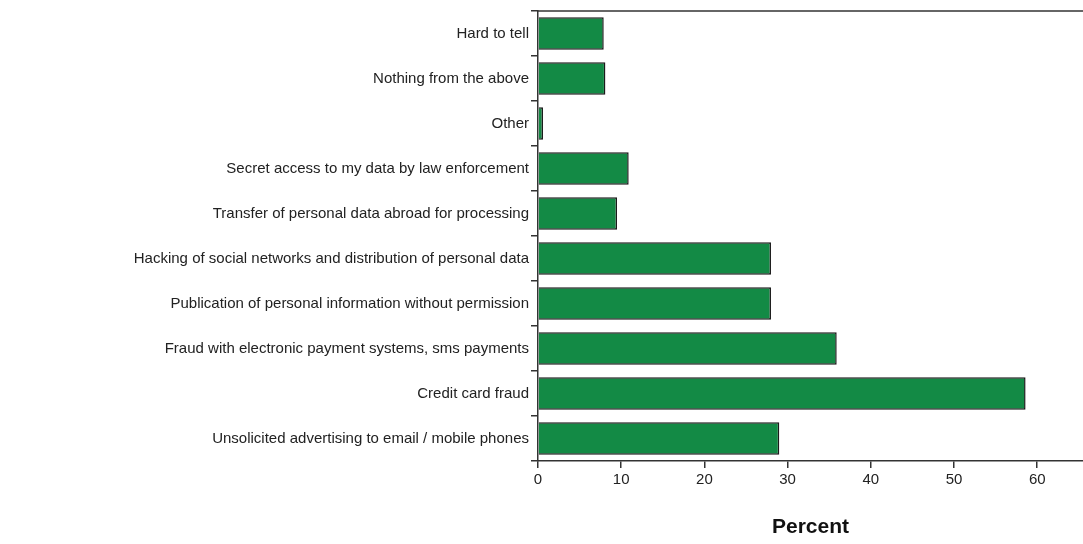 Image resolution: width=1083 pixels, height=544 pixels. What do you see at coordinates (954, 479) in the screenshot?
I see `x-tick-label: 50` at bounding box center [954, 479].